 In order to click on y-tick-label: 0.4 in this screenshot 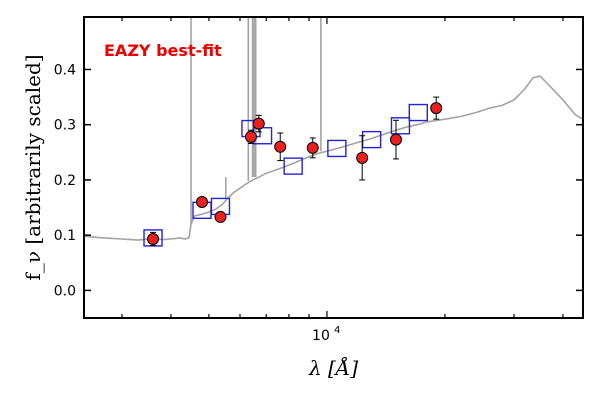, I will do `click(65, 70)`.